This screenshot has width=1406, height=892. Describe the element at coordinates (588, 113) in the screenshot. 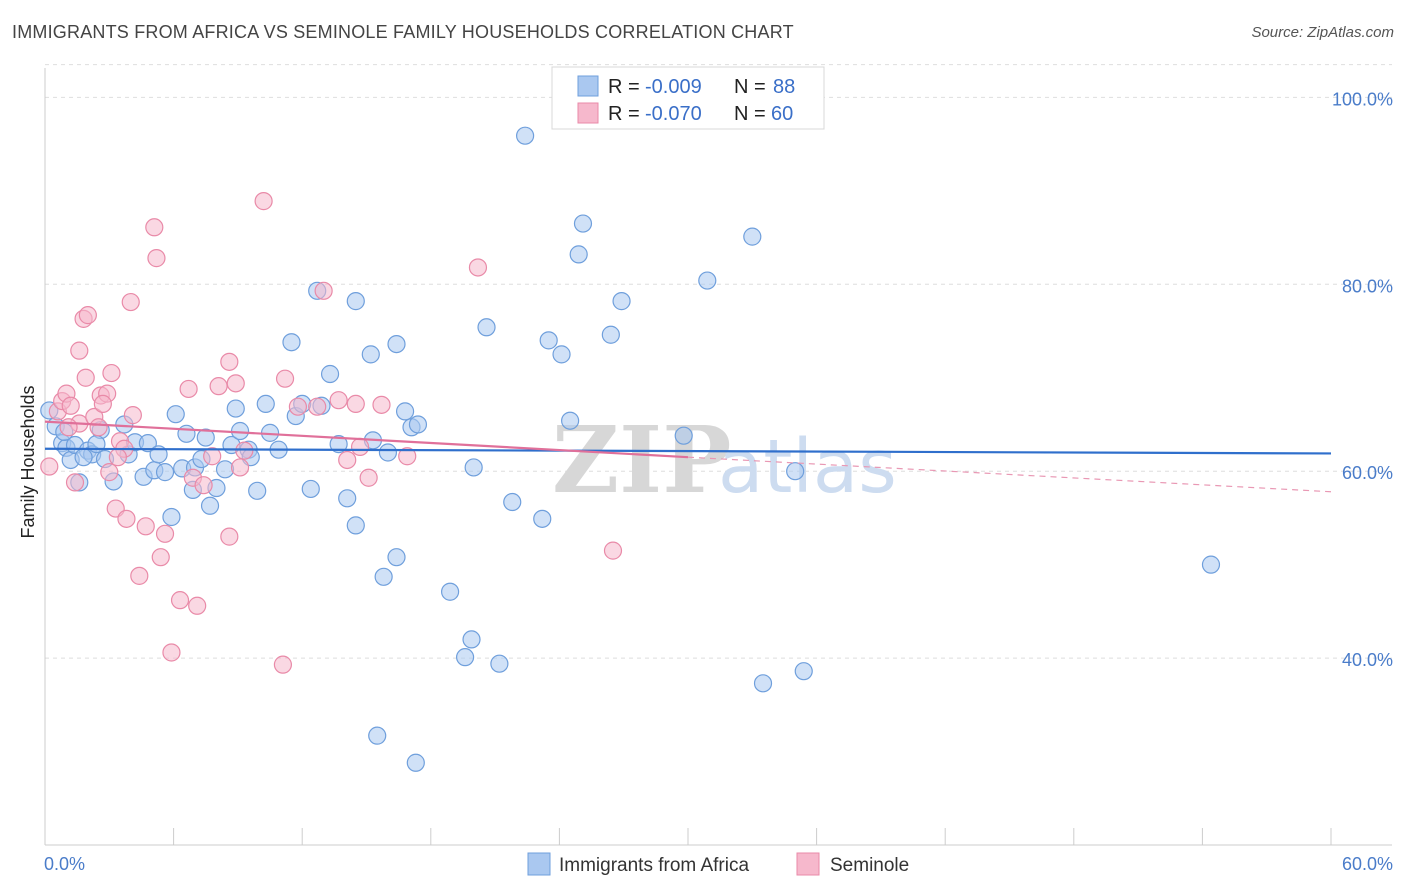

I see `stats-swatch-seminole` at that location.